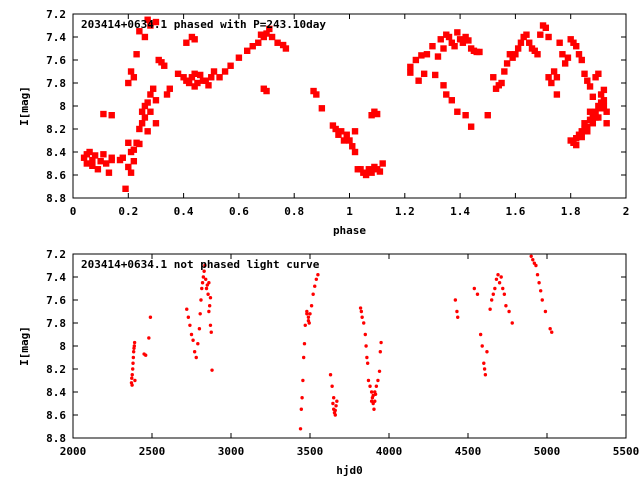 The height and width of the screenshot is (480, 640). I want to click on x-tick-label: 1.2, so click(405, 211).